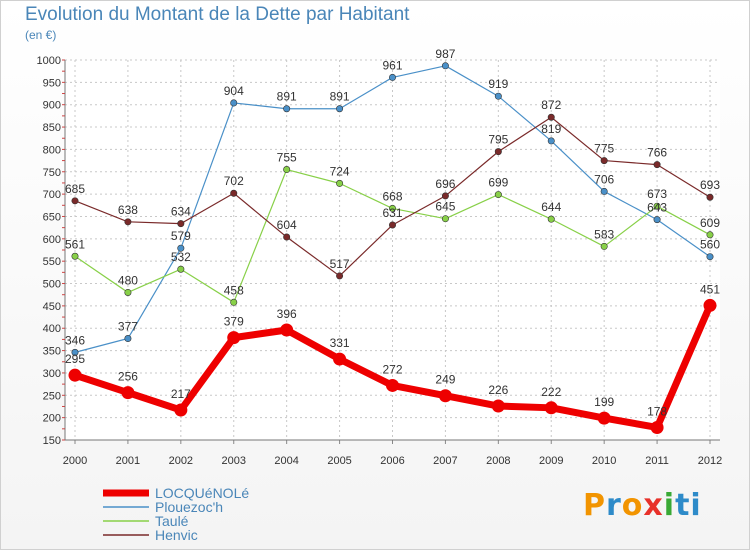 This screenshot has width=750, height=550. I want to click on legend-label: LOCQUéNOLé, so click(202, 493).